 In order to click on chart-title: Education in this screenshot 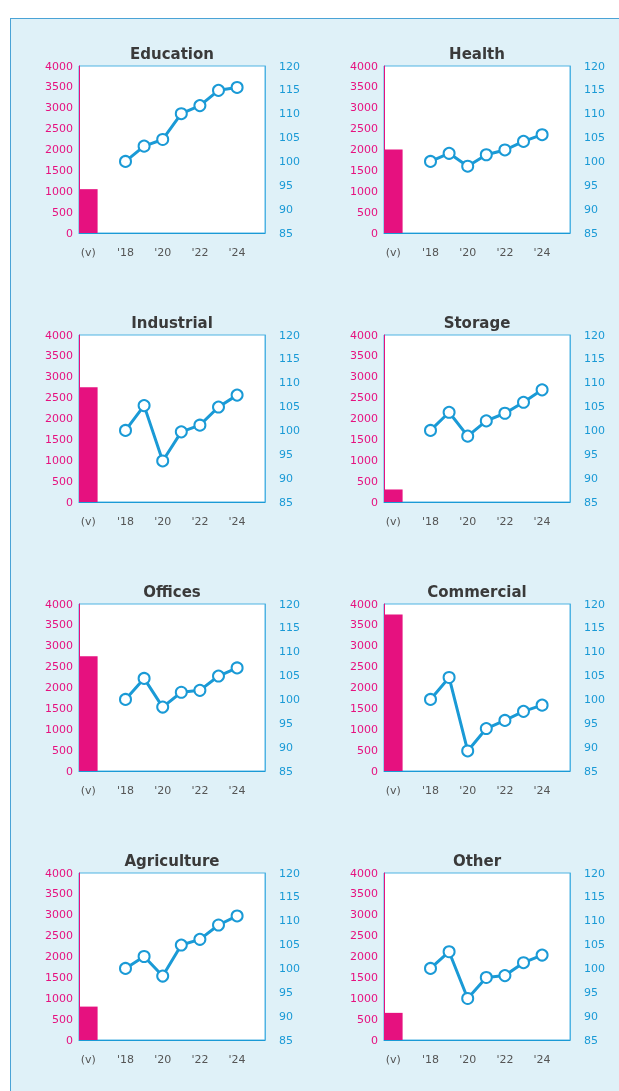, I will do `click(172, 53)`.